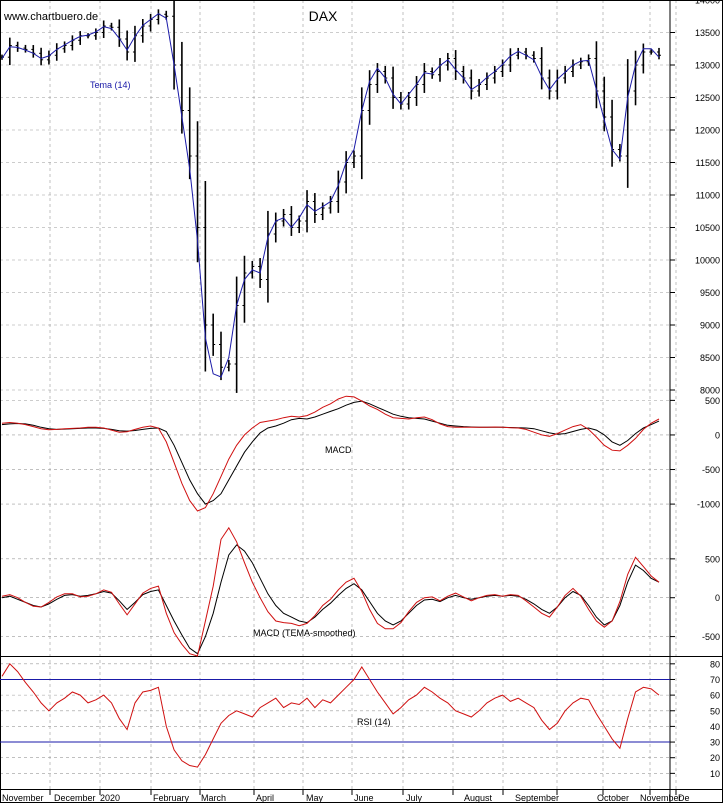 The image size is (723, 803). I want to click on rsi-line, so click(330, 715).